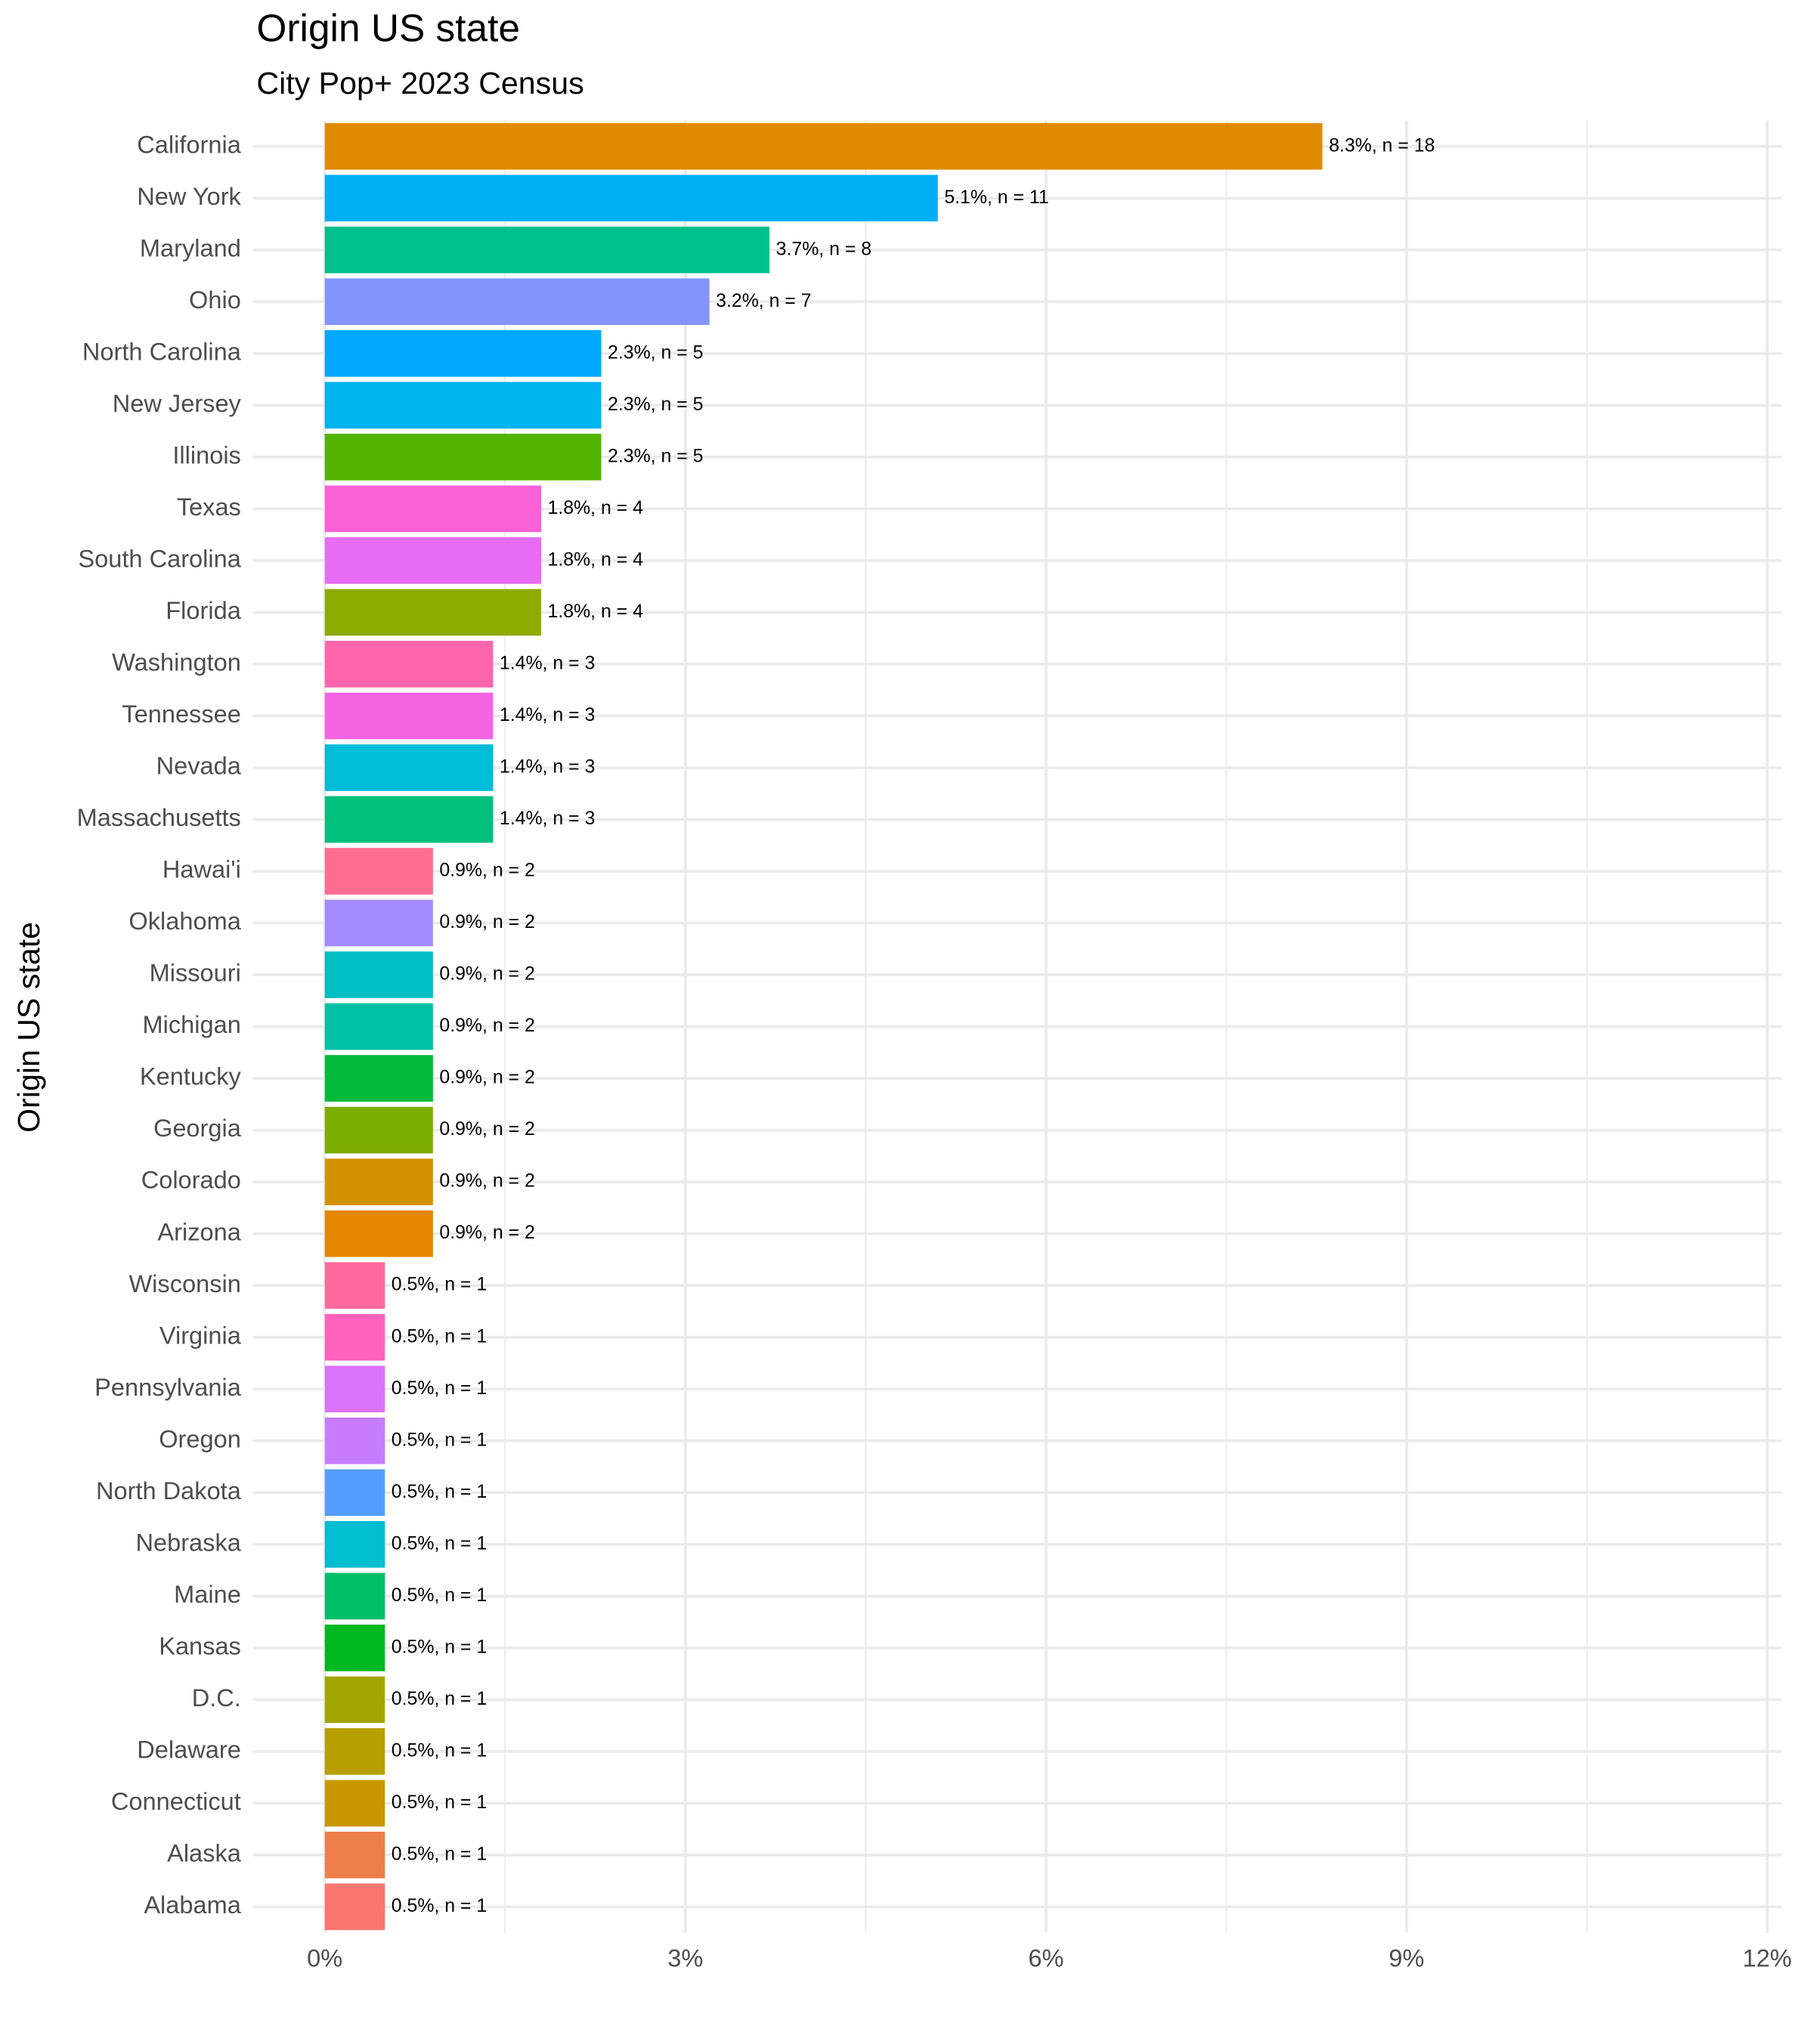  I want to click on value-label: 8.3%, n = 18, so click(1382, 145).